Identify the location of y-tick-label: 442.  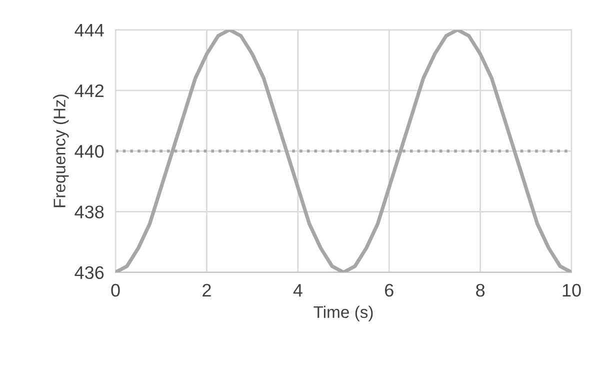
(89, 90).